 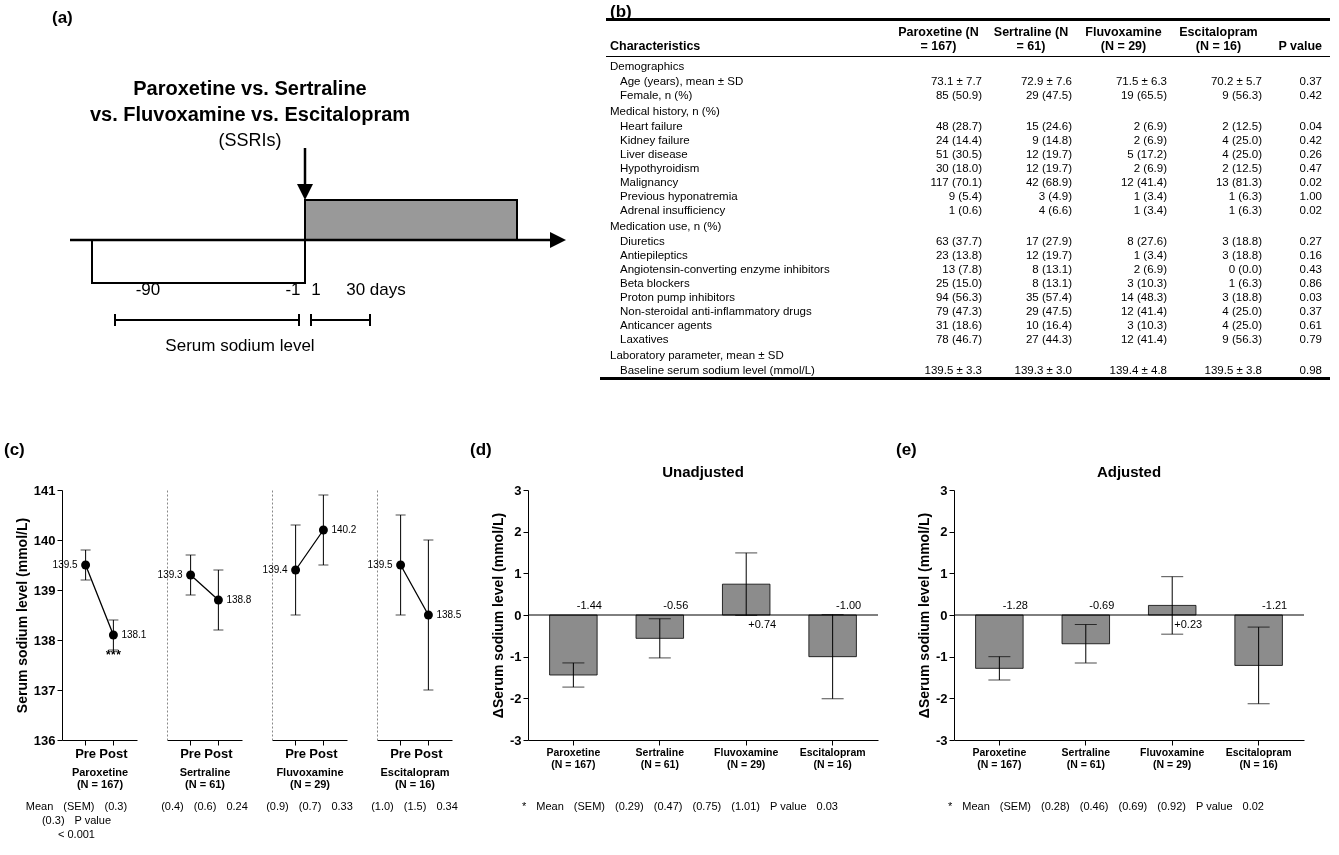 What do you see at coordinates (1147, 325) in the screenshot?
I see `text: 3 (10.3)` at bounding box center [1147, 325].